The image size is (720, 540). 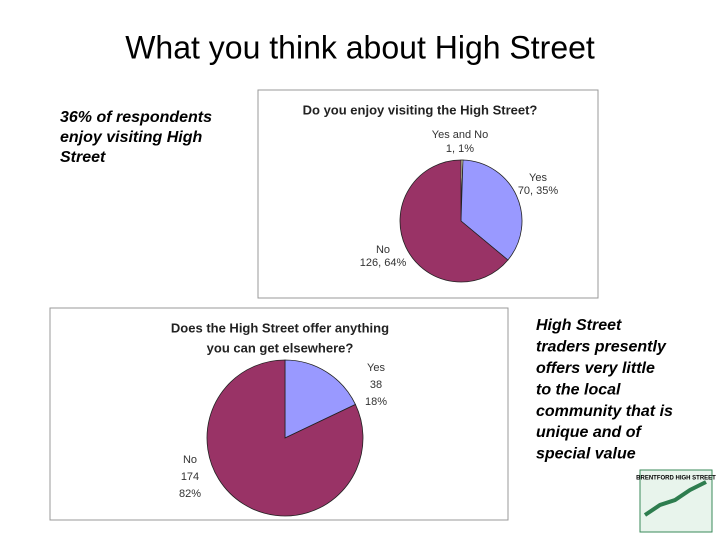 I want to click on body-text: 36% of respondents, so click(x=136, y=117).